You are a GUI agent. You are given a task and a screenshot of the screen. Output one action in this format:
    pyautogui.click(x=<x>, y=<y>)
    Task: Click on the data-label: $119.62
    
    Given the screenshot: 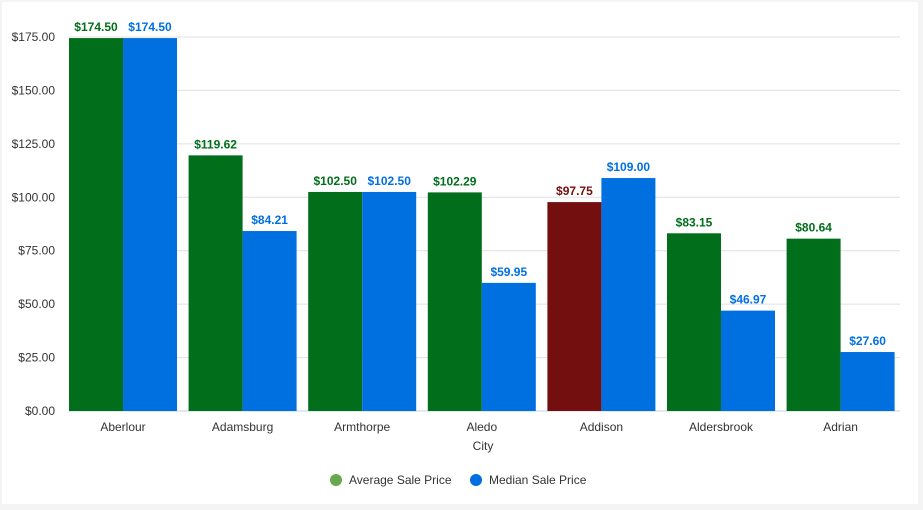 What is the action you would take?
    pyautogui.click(x=215, y=144)
    